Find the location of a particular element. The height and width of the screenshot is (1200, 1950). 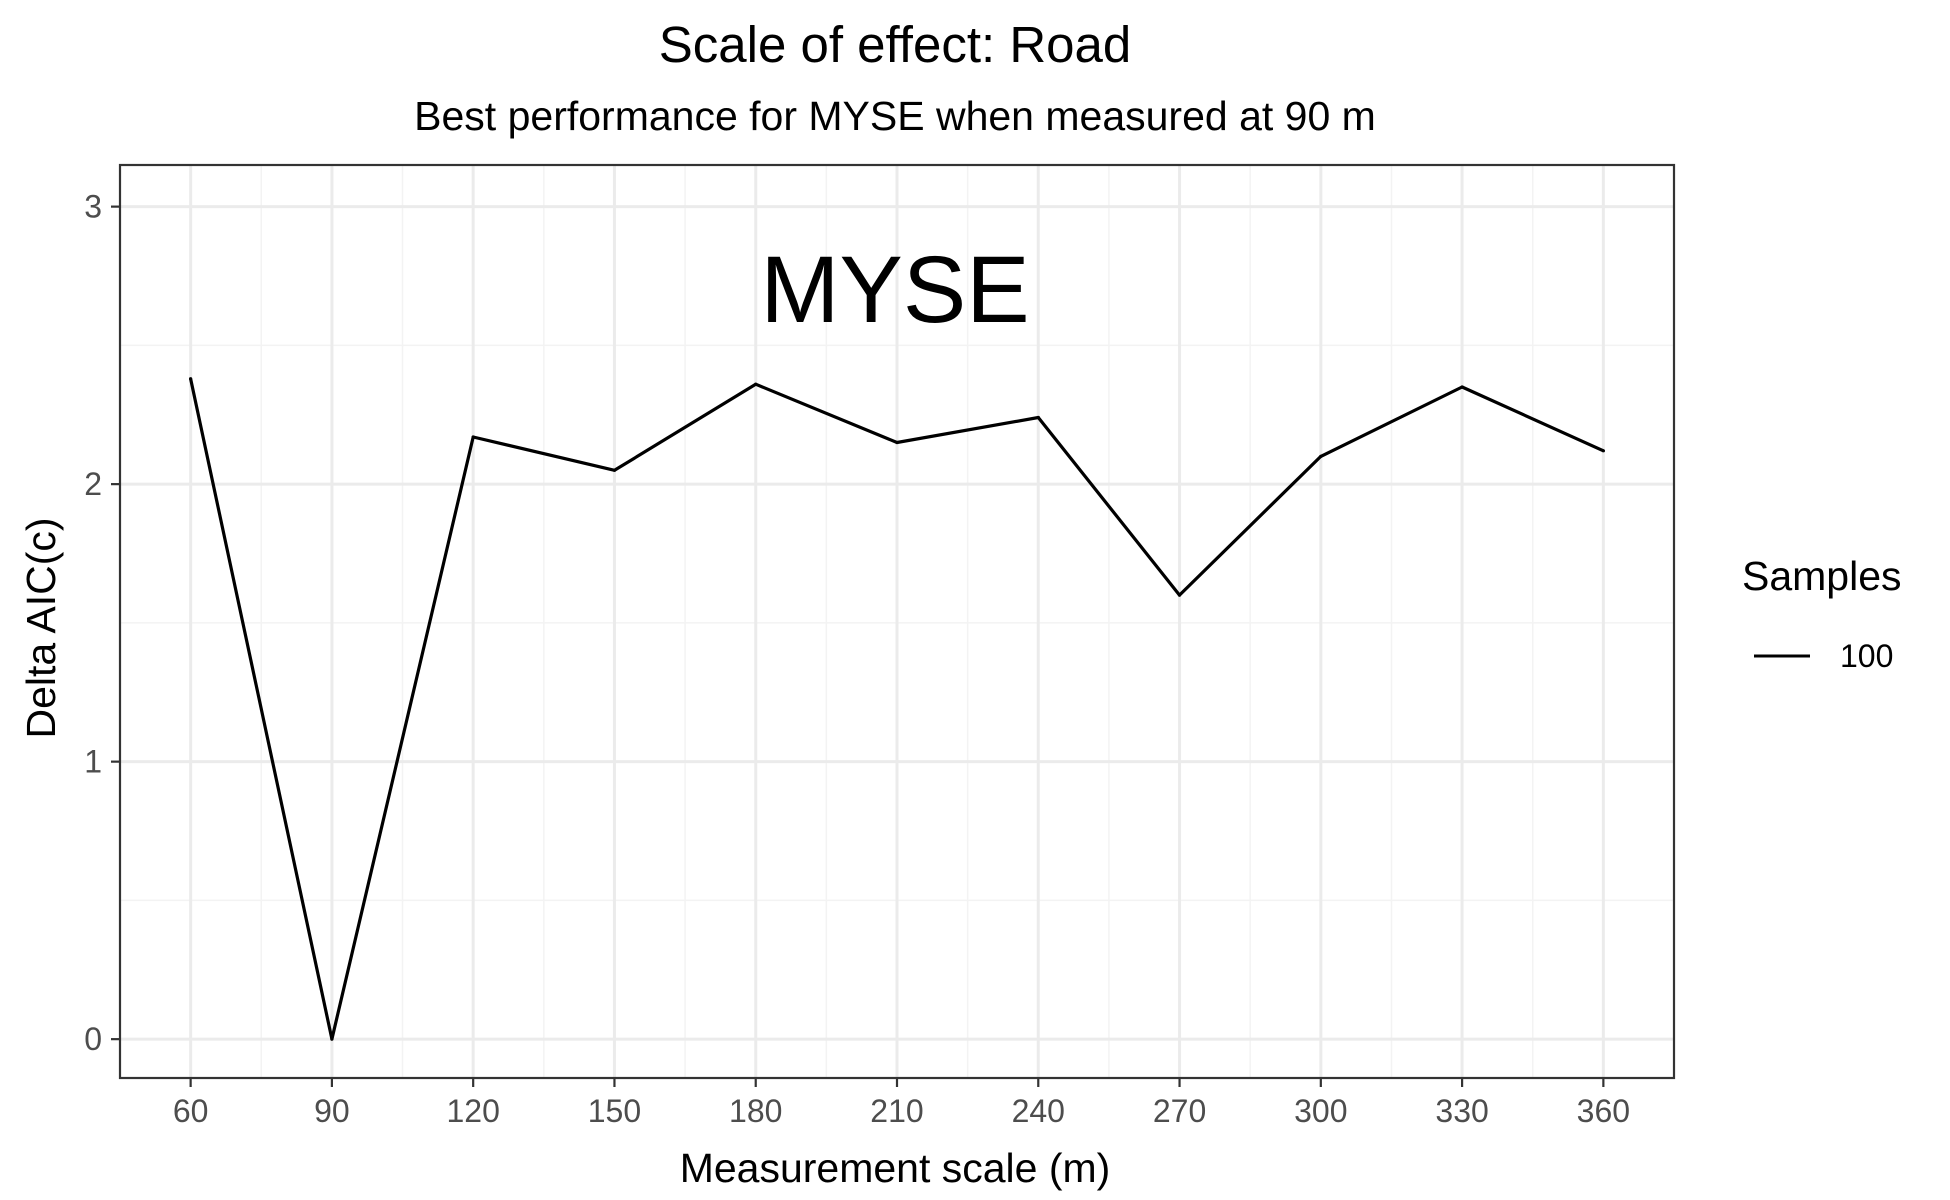

x-tick-label: 240 is located at coordinates (1038, 1111).